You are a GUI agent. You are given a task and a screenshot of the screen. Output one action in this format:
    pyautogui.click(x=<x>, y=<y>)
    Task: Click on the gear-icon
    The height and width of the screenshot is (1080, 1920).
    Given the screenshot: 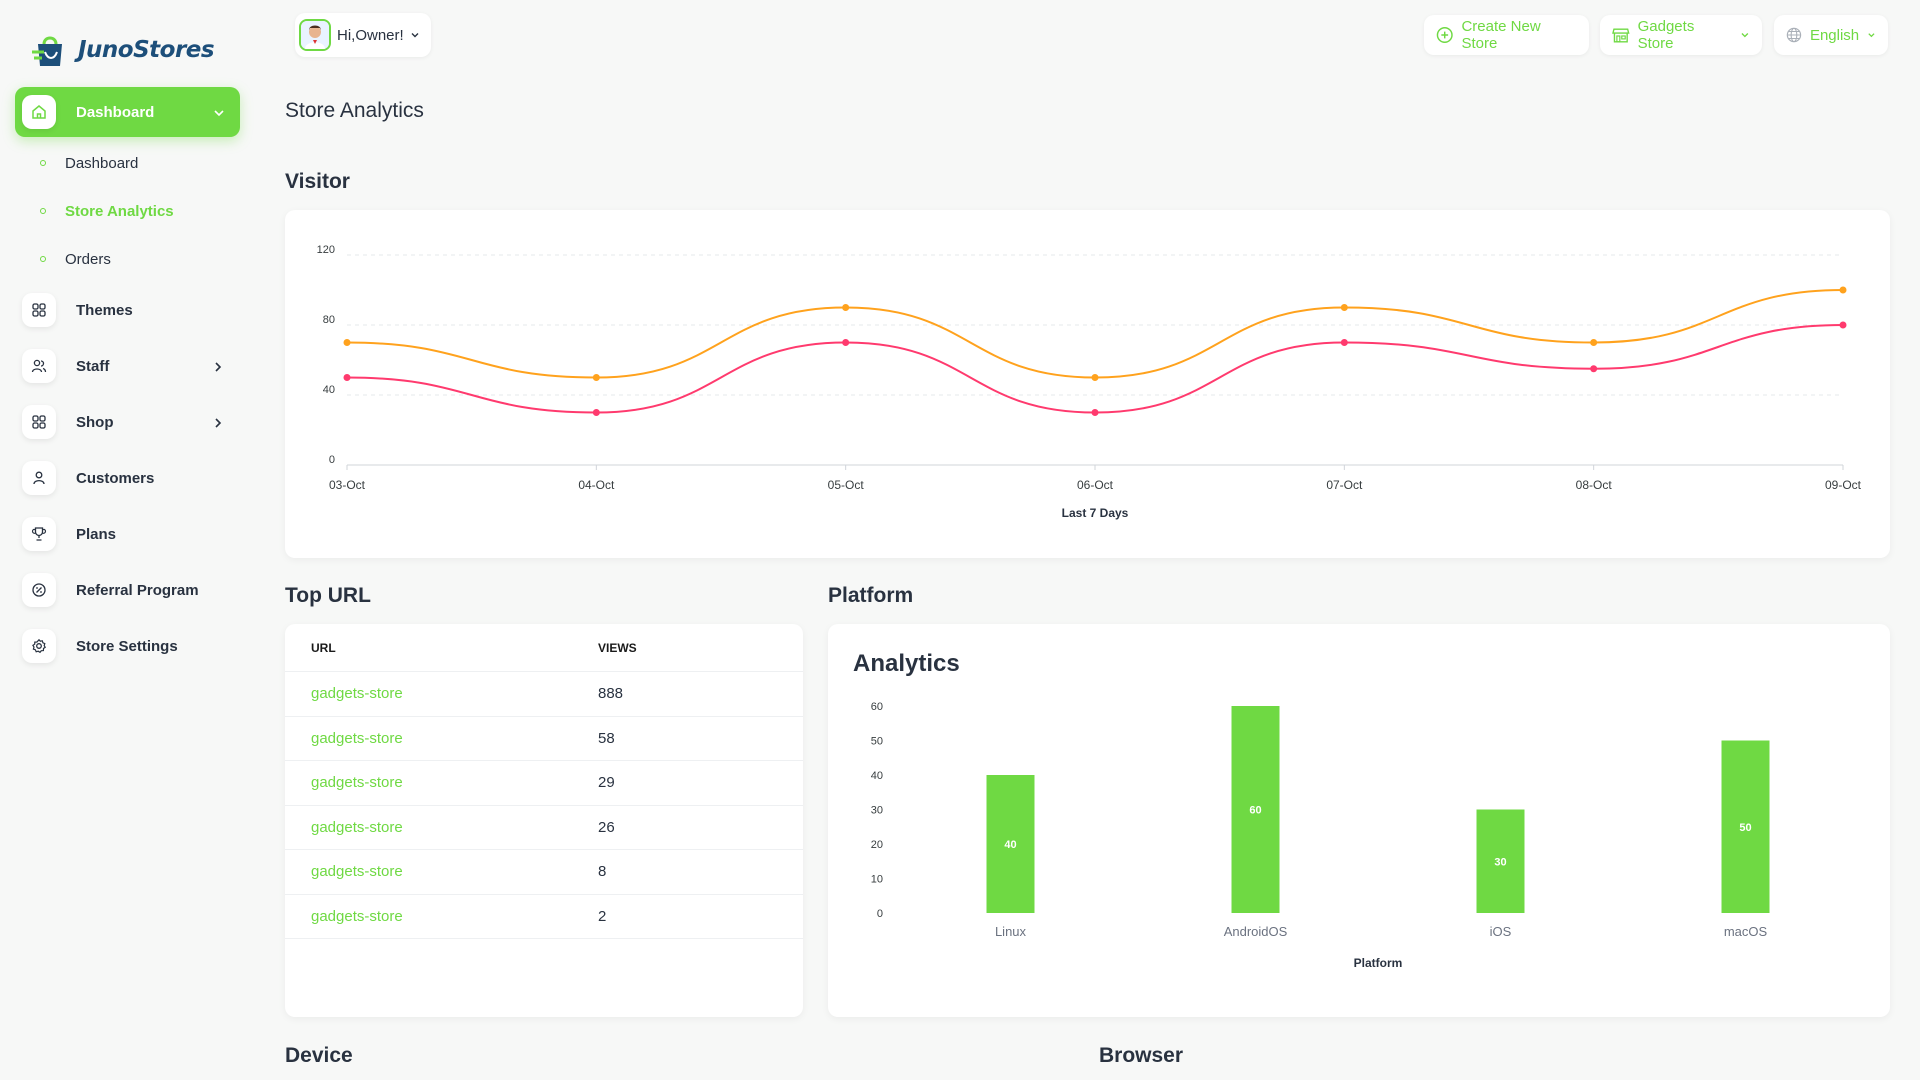 What is the action you would take?
    pyautogui.click(x=39, y=646)
    